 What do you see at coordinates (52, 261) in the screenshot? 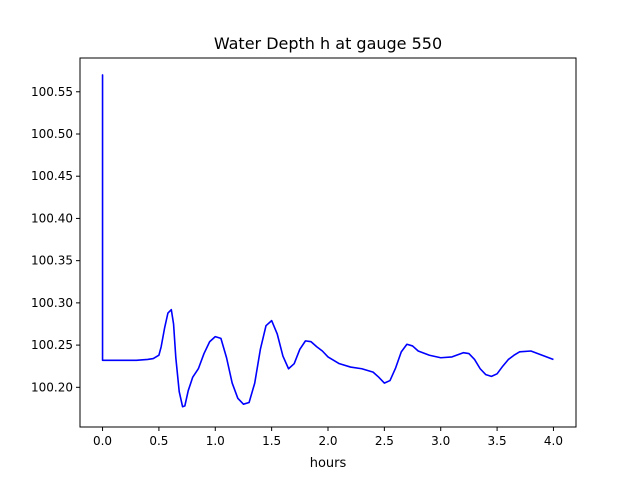
I see `y-tick-label: 100.35` at bounding box center [52, 261].